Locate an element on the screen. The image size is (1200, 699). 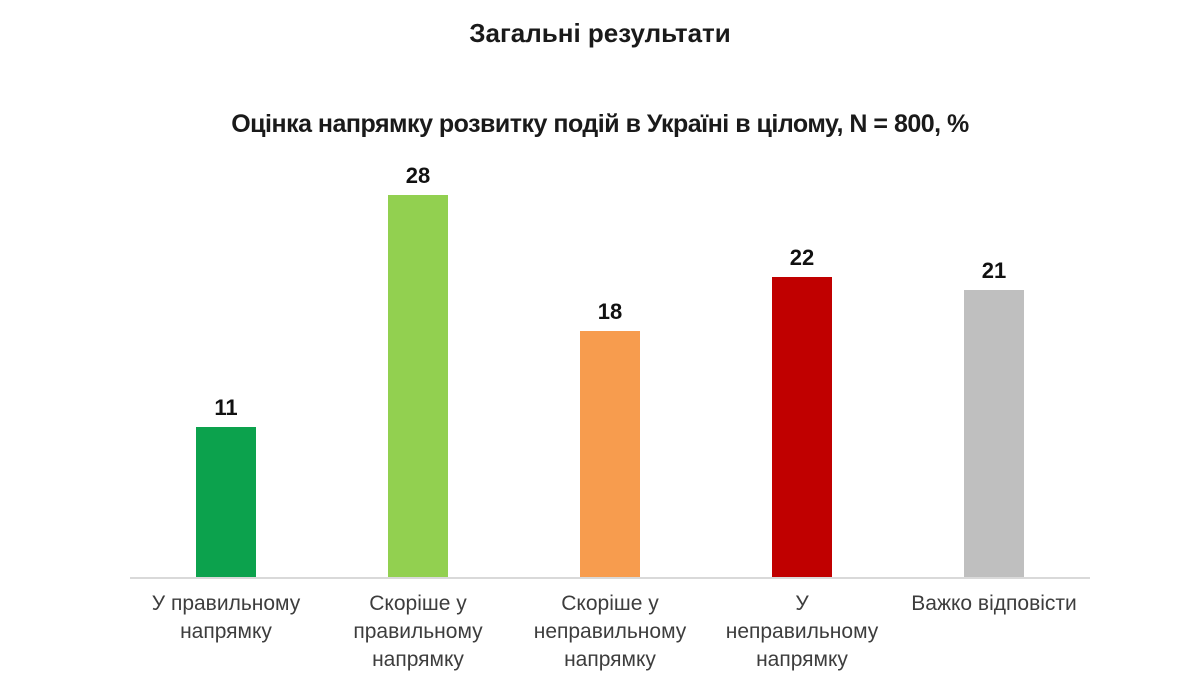
category-label-line: У правильному is located at coordinates (226, 603).